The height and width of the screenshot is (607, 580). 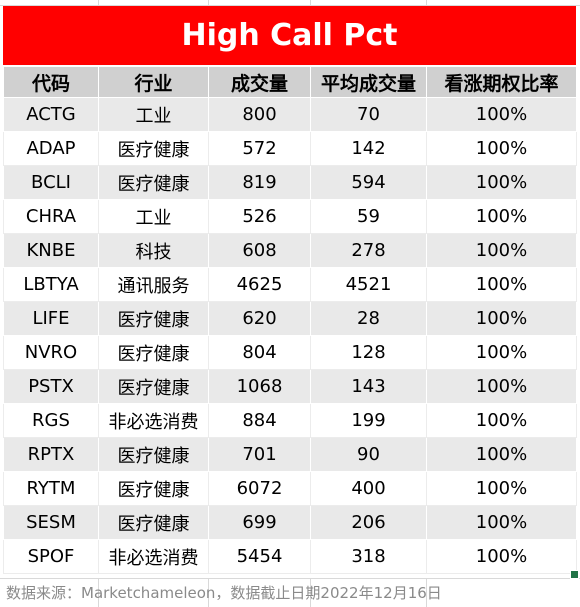 What do you see at coordinates (290, 3) in the screenshot?
I see `top-grid-strip` at bounding box center [290, 3].